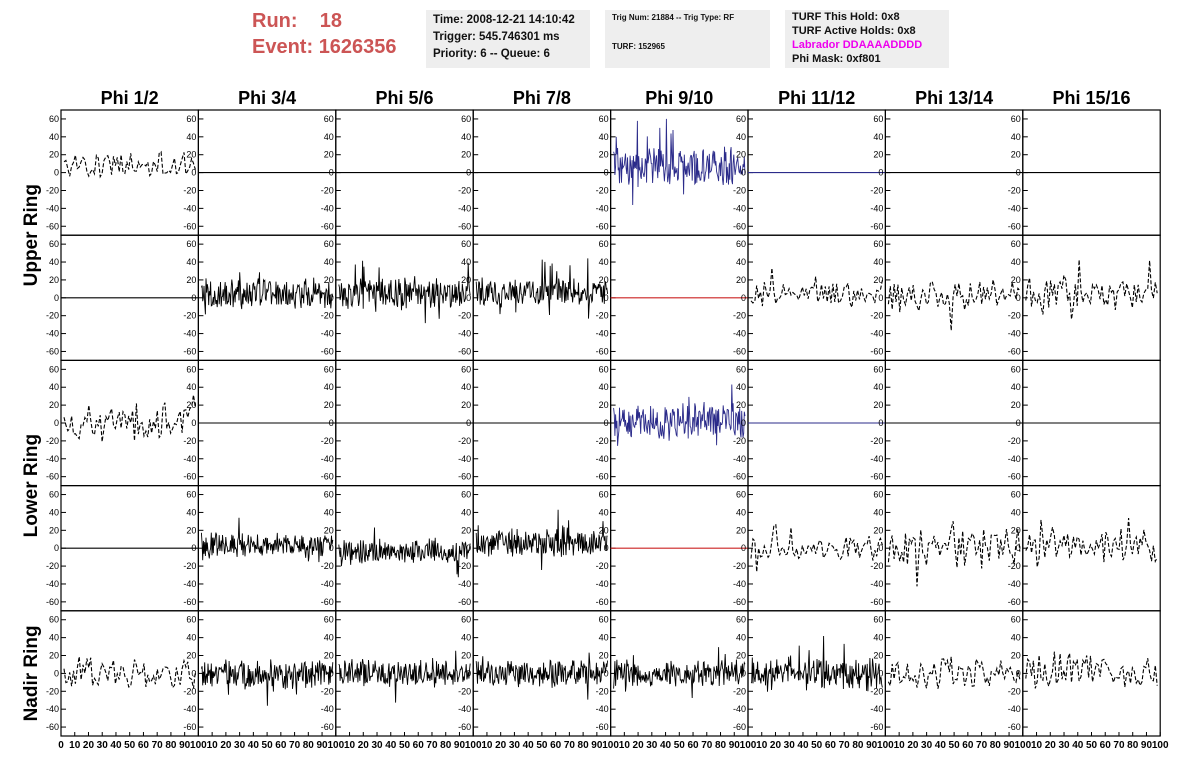  I want to click on x-tick-label: 10, so click(75, 745).